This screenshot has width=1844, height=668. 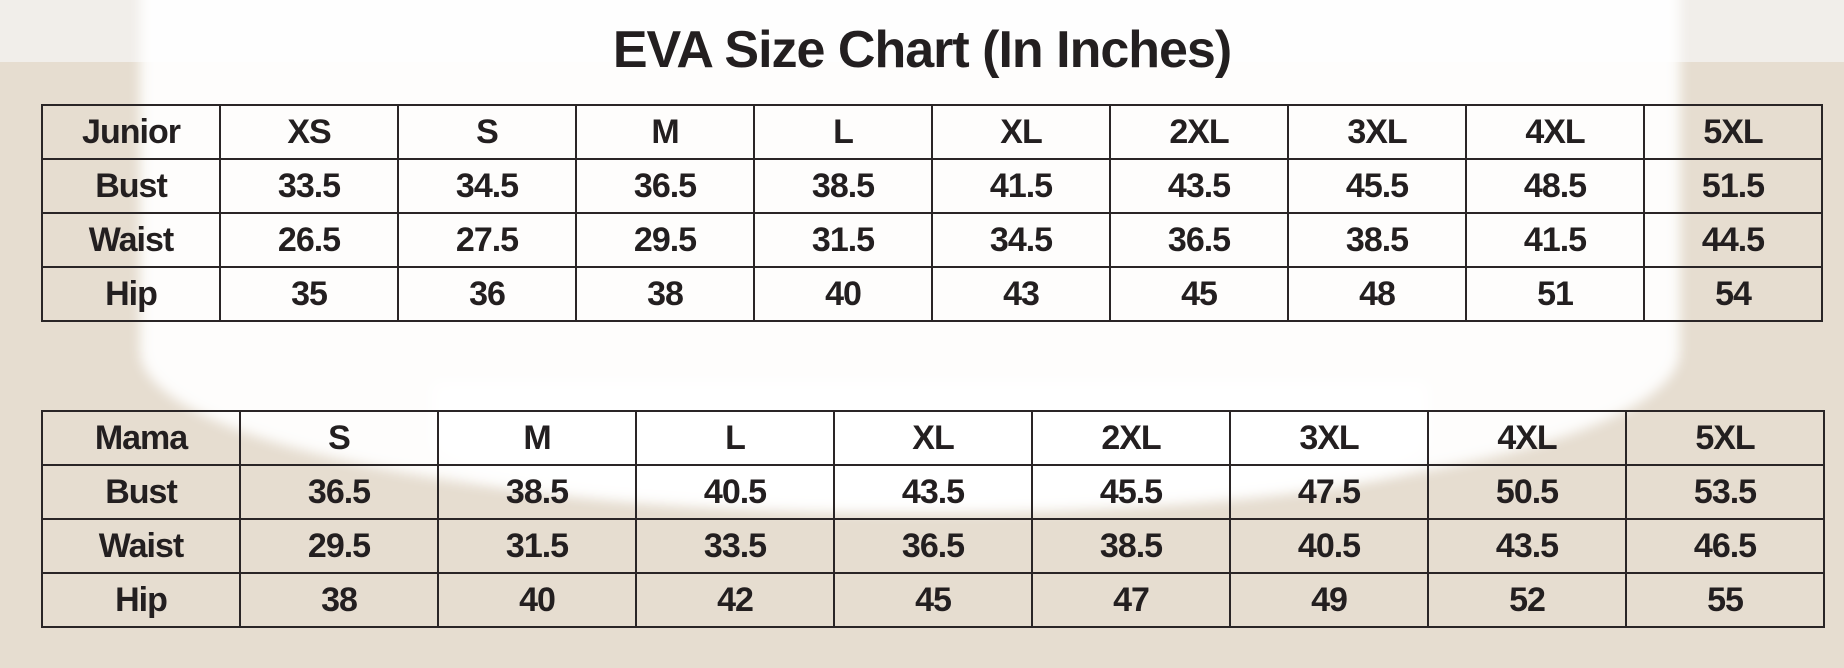 I want to click on table-row: Waist 29.5 31.5 33.5 36.5 38.5 40.5 43.5 46.5, so click(x=933, y=546).